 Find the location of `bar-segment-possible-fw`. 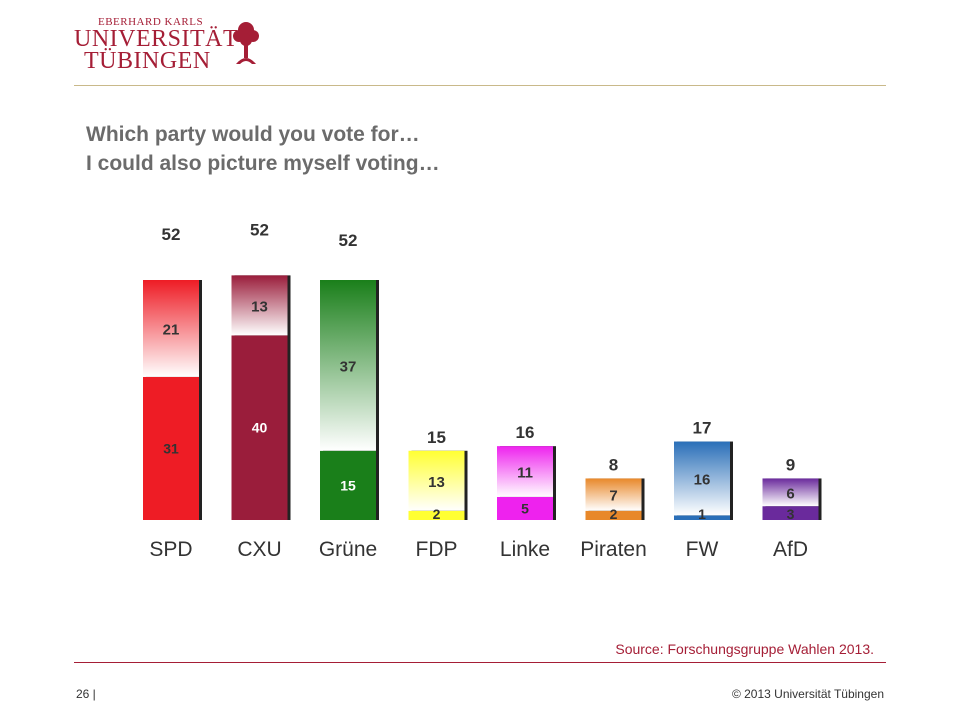

bar-segment-possible-fw is located at coordinates (702, 478).